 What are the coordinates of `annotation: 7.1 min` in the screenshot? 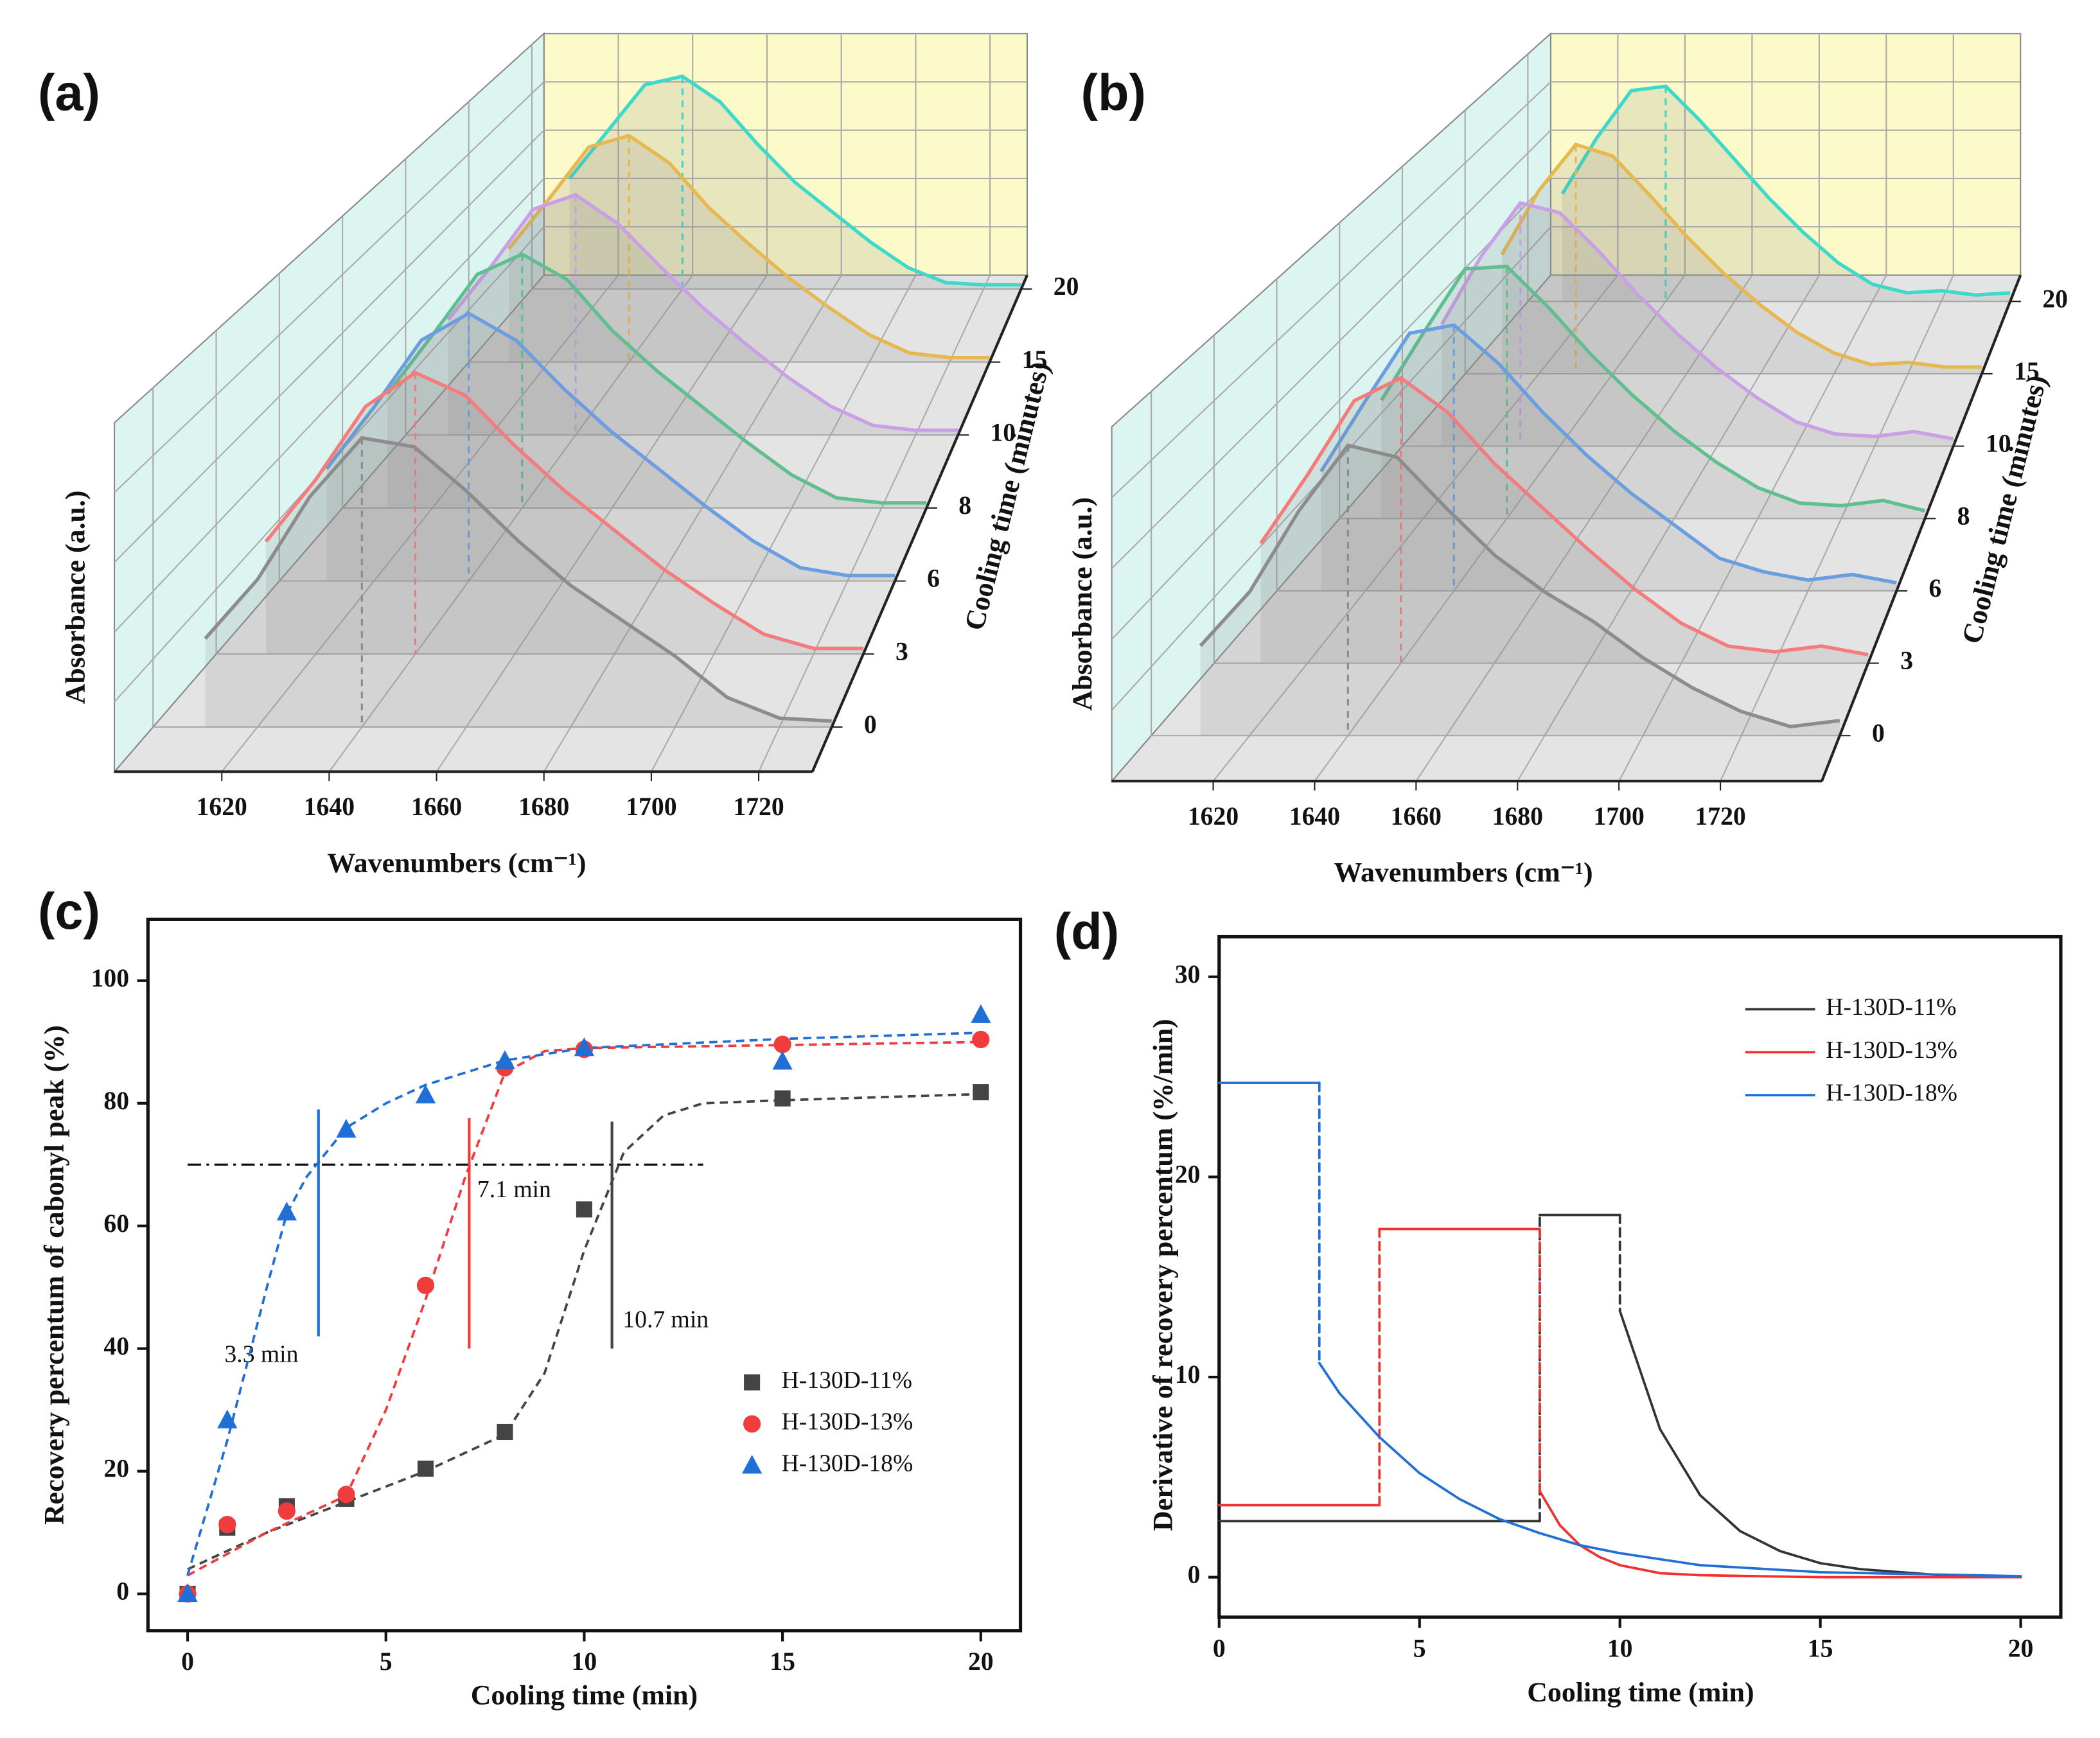 It's located at (514, 1189).